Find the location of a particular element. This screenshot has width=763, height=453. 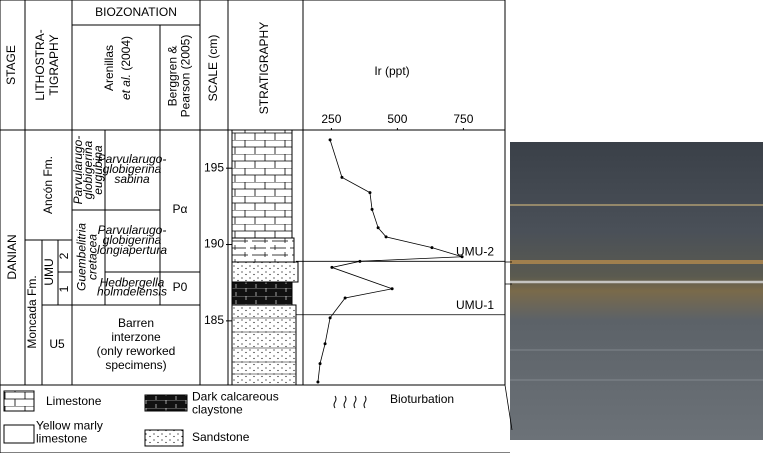

x-tick-label: 500 is located at coordinates (397, 119).